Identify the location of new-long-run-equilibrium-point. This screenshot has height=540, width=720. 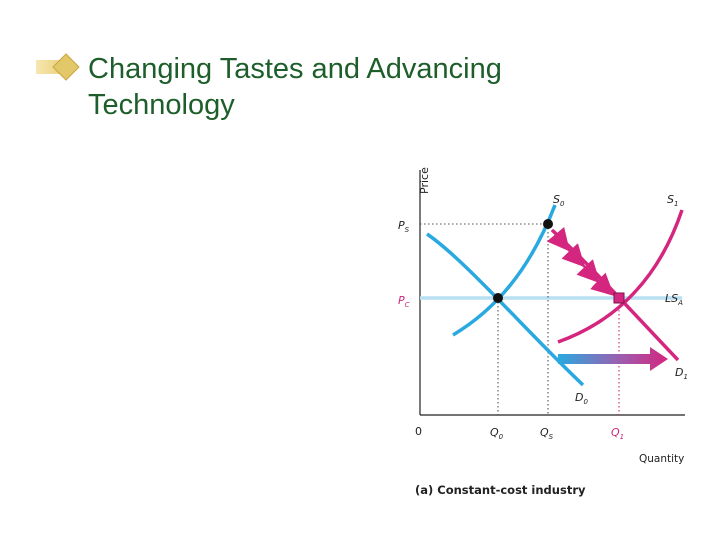
(619, 298).